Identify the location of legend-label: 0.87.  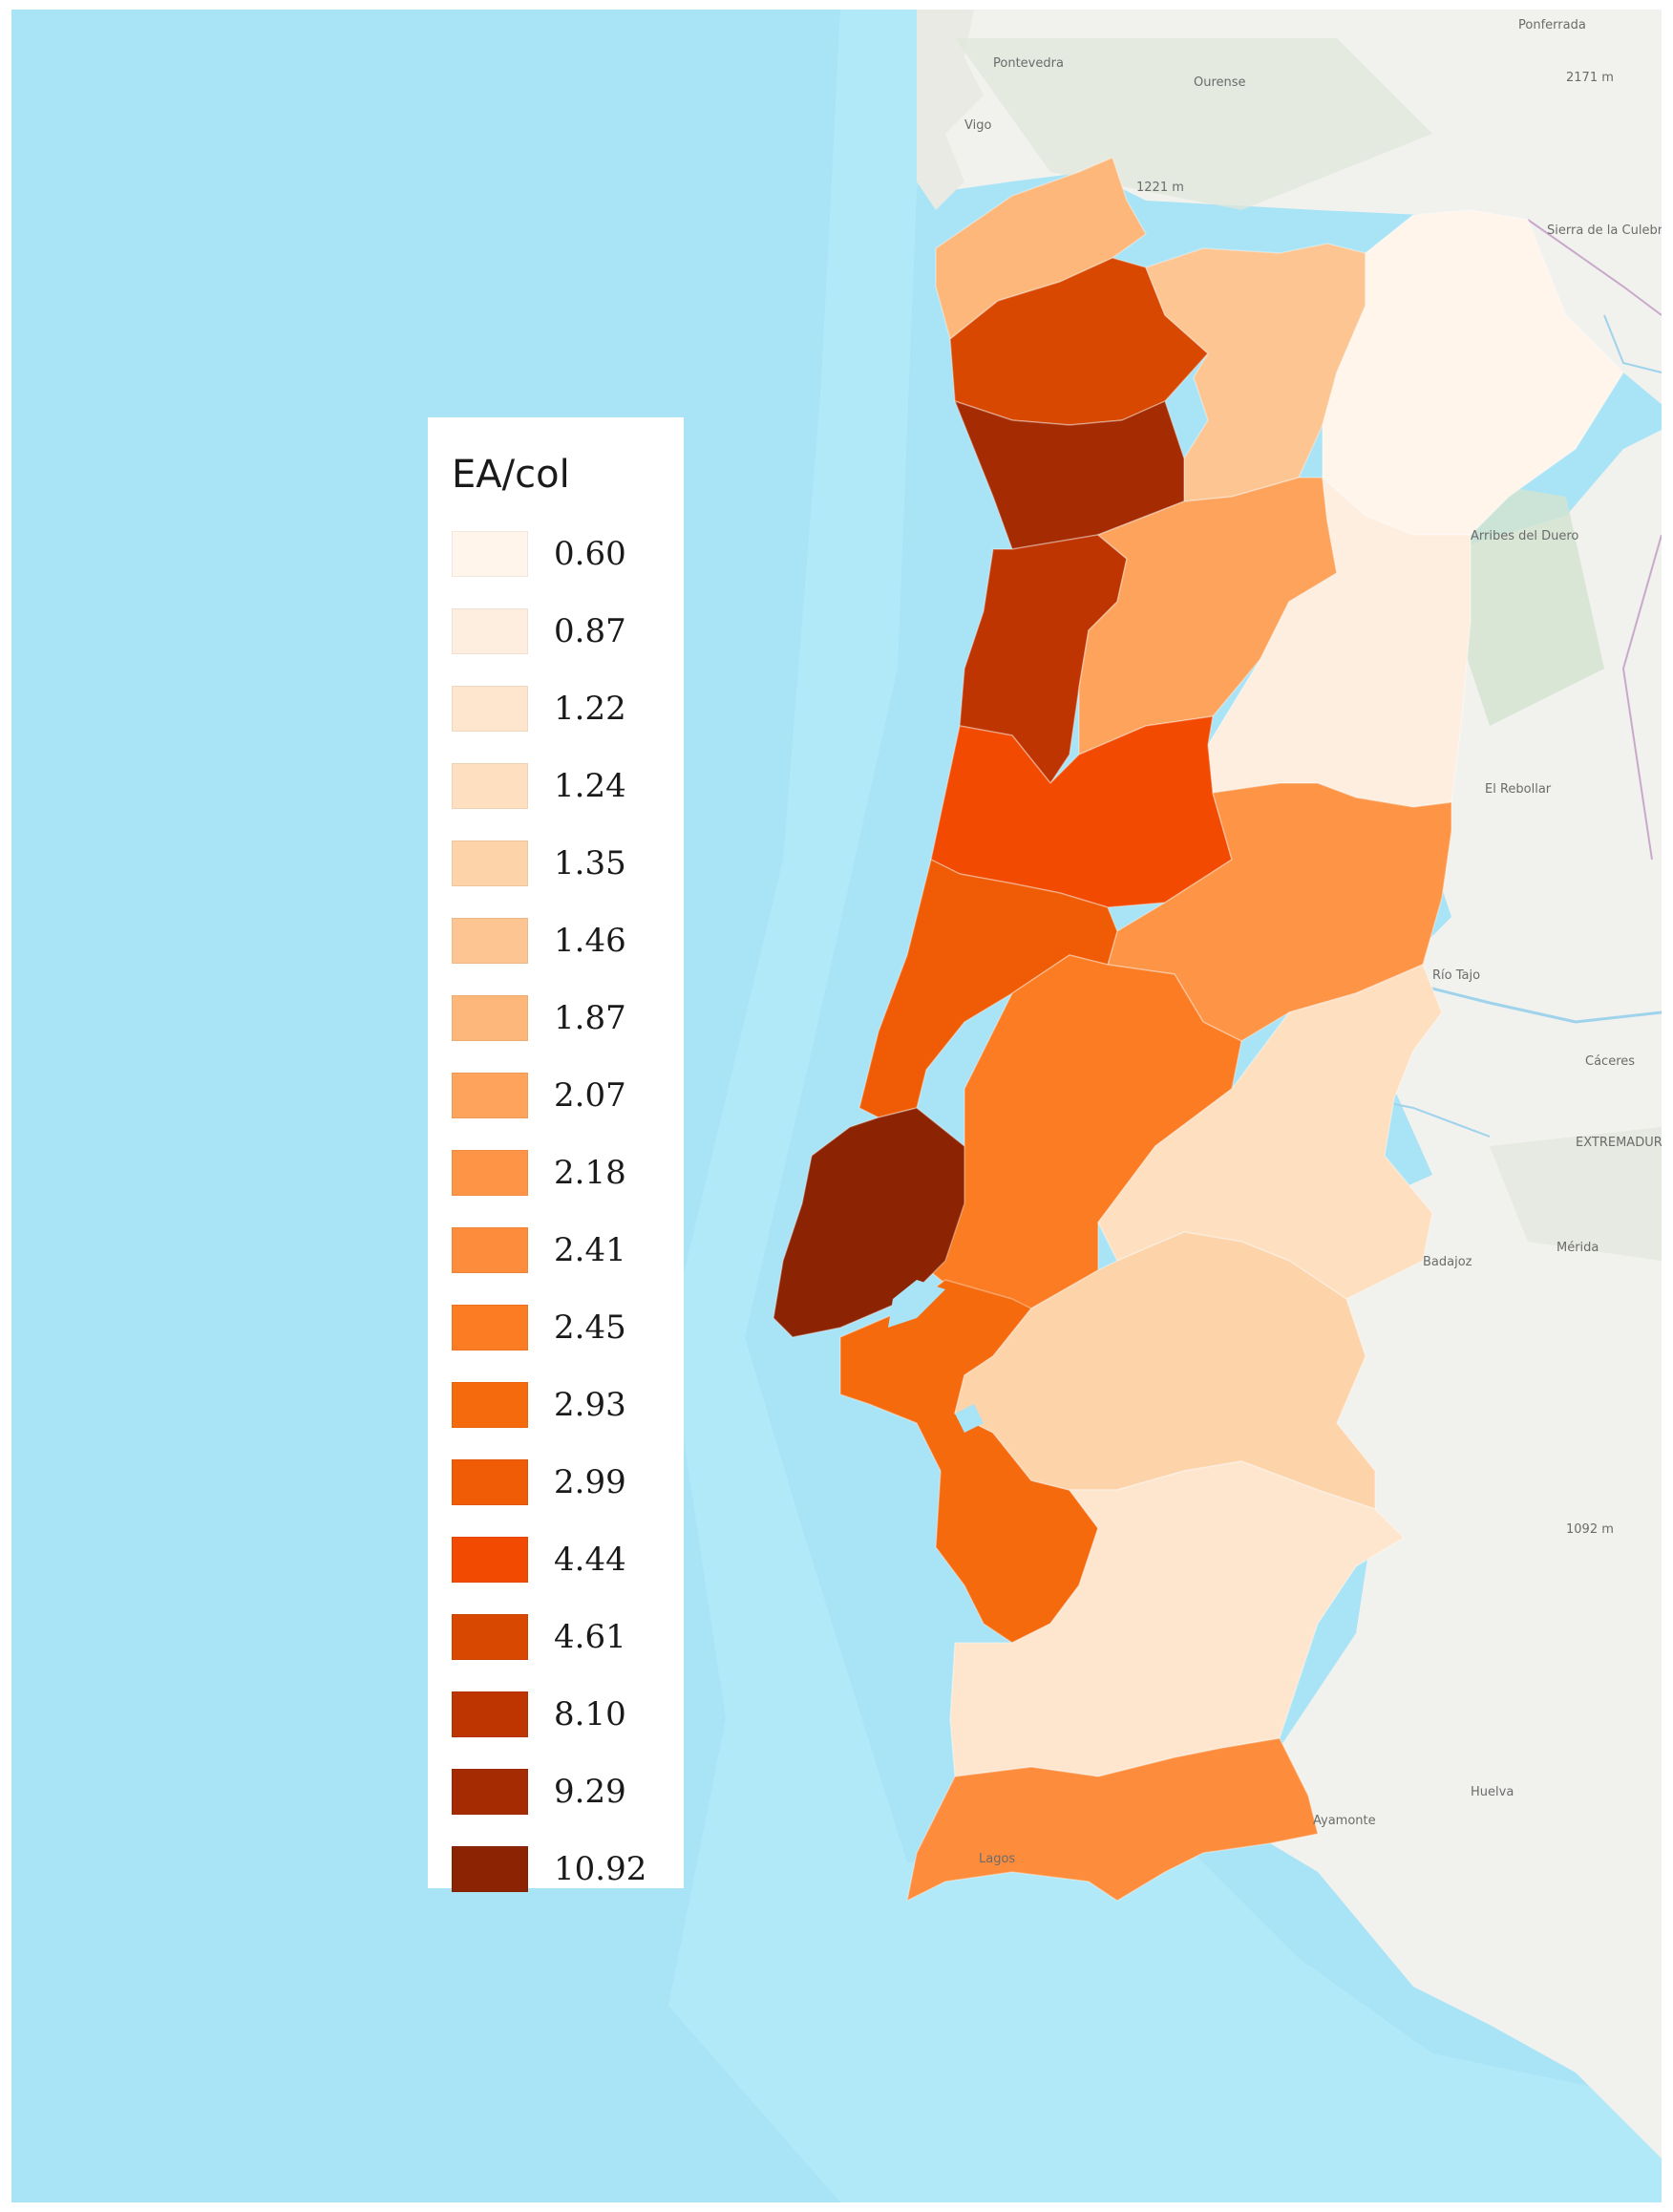
(590, 630).